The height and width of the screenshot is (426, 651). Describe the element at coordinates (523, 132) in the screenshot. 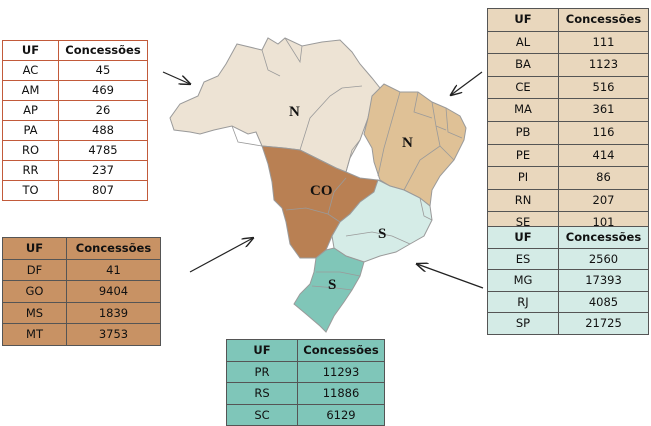

I see `uf-cell: PB` at that location.